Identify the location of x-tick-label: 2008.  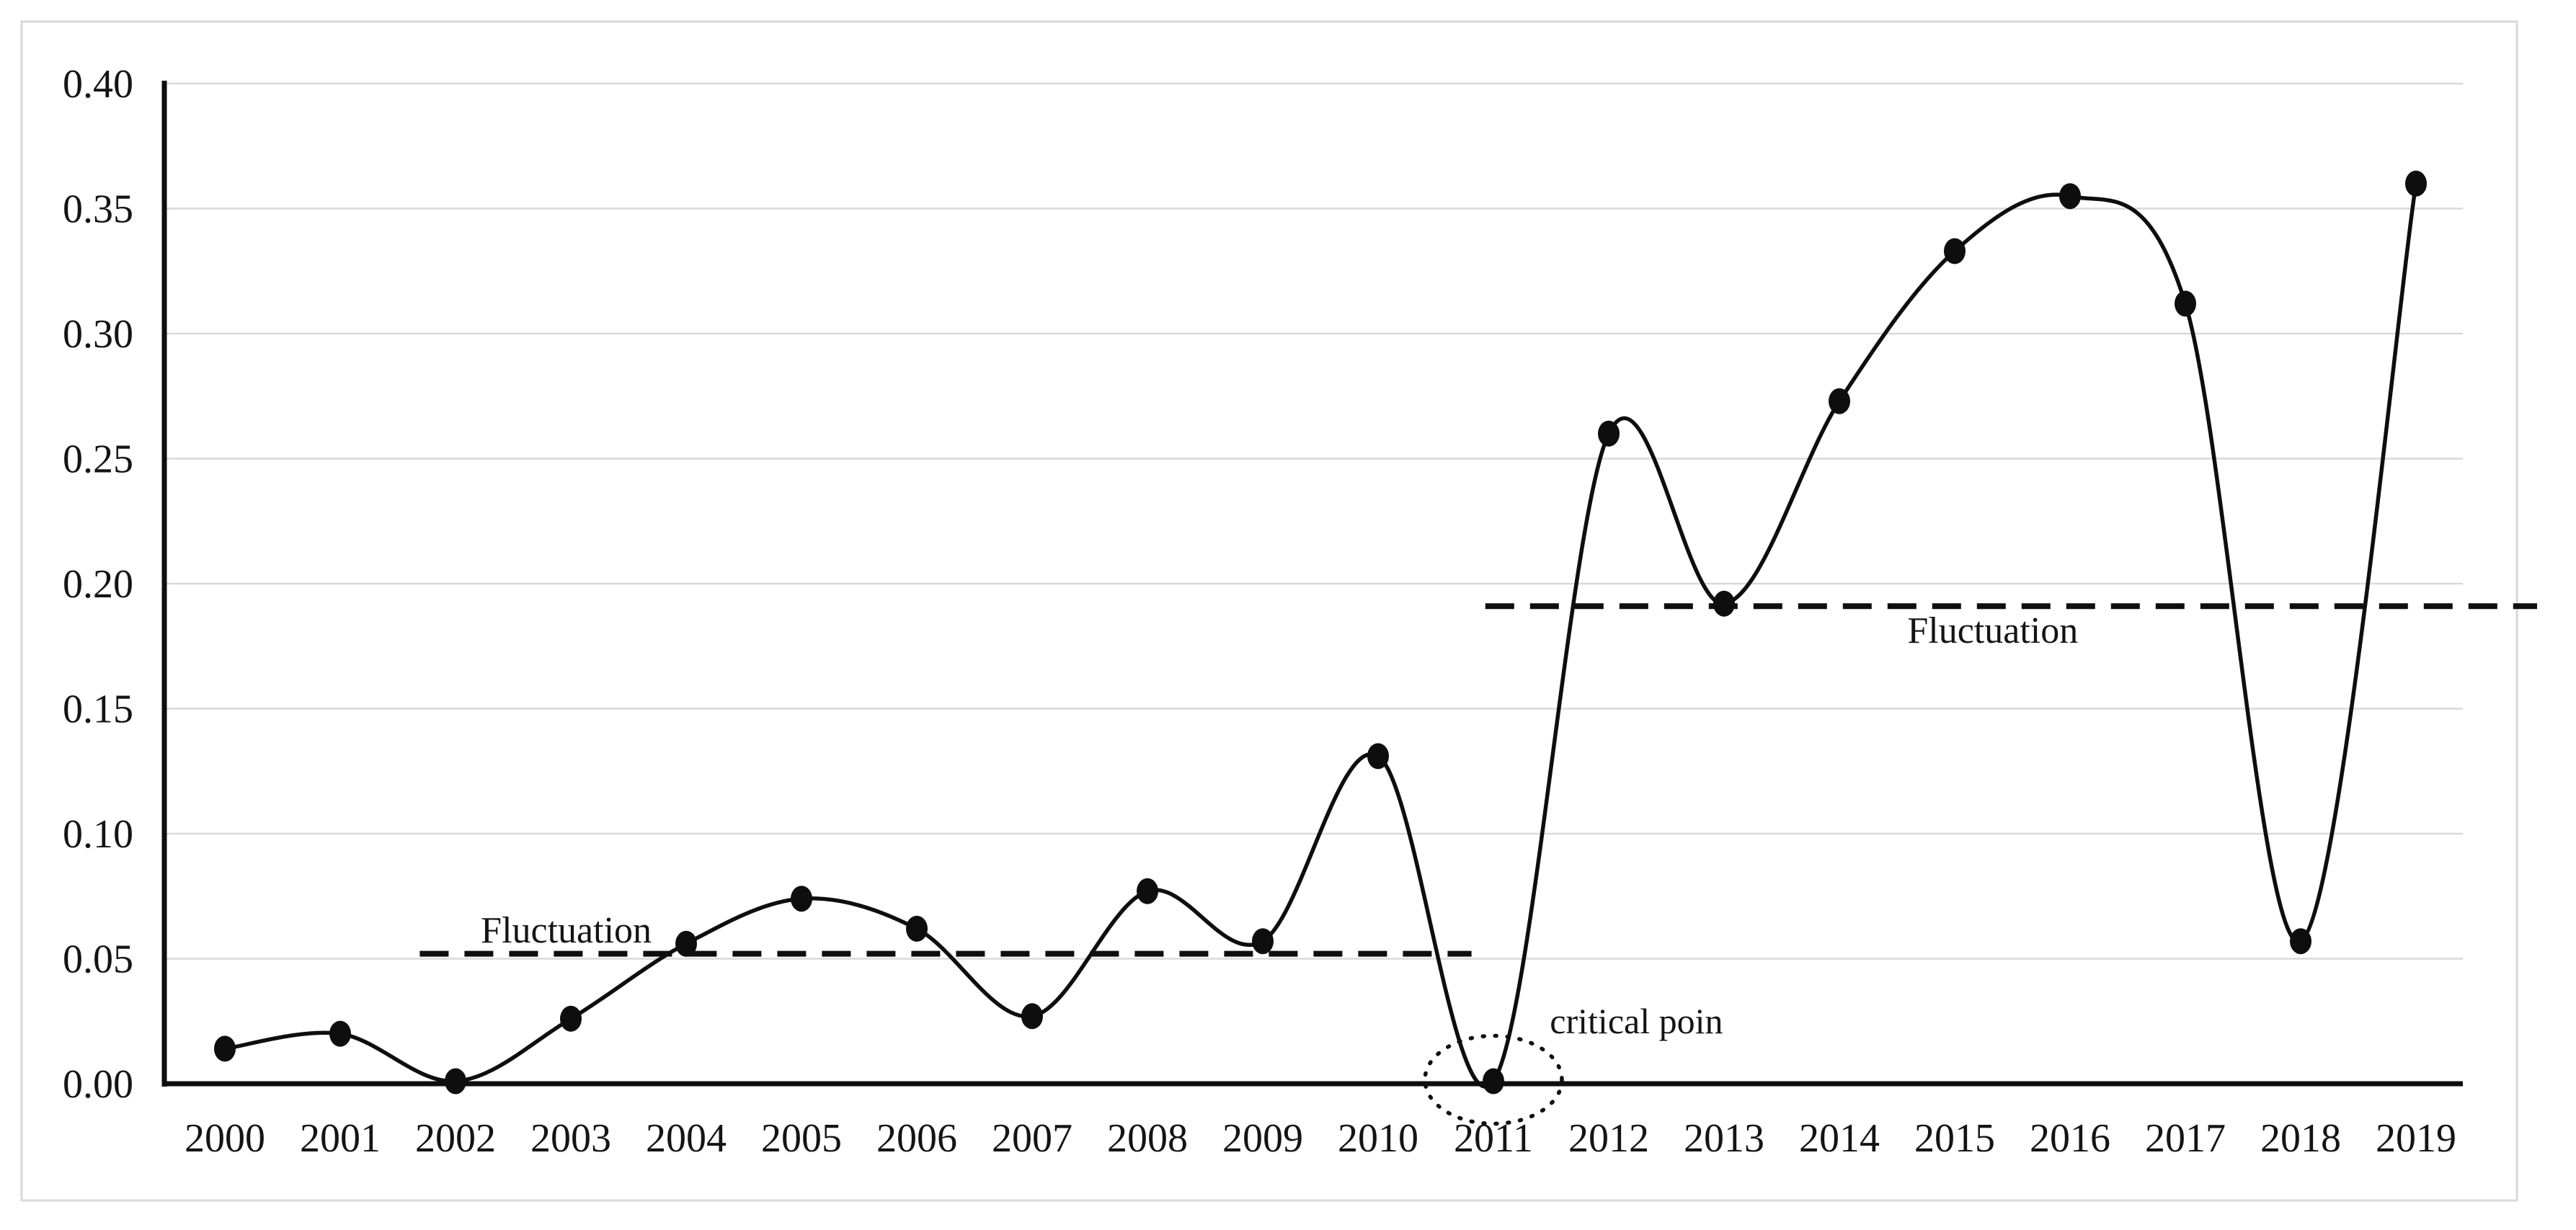
(1147, 1138).